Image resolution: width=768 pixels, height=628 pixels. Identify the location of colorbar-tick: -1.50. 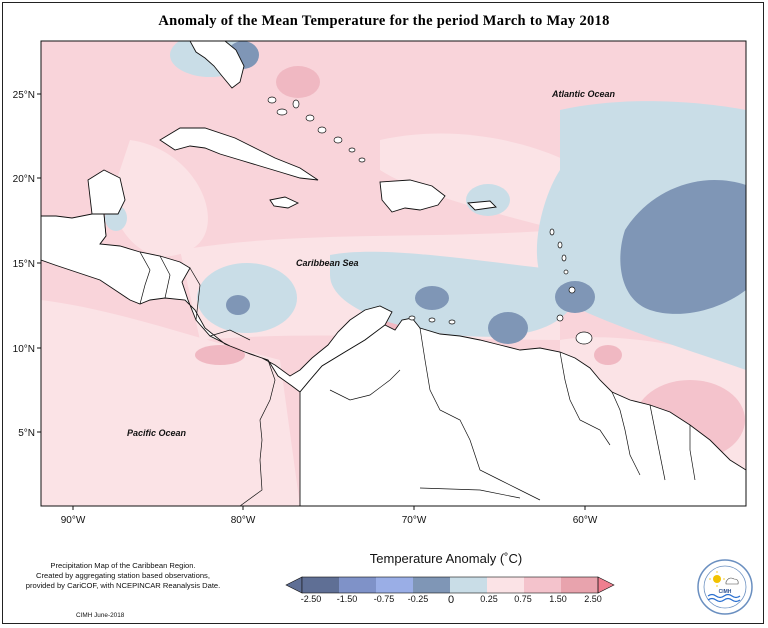
(347, 599).